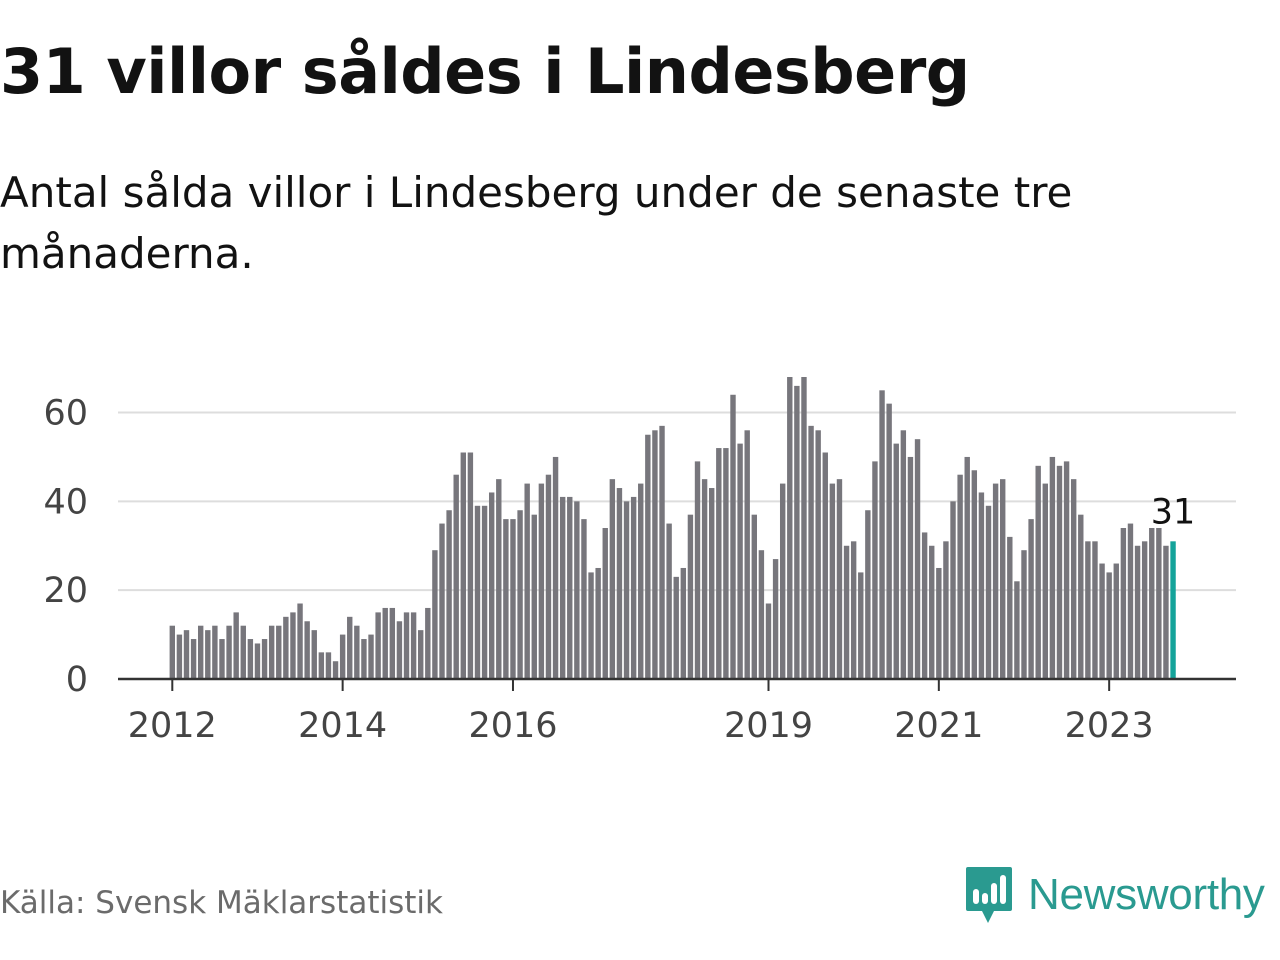 Image resolution: width=1280 pixels, height=960 pixels. I want to click on x-tick-label: 2023, so click(1109, 726).